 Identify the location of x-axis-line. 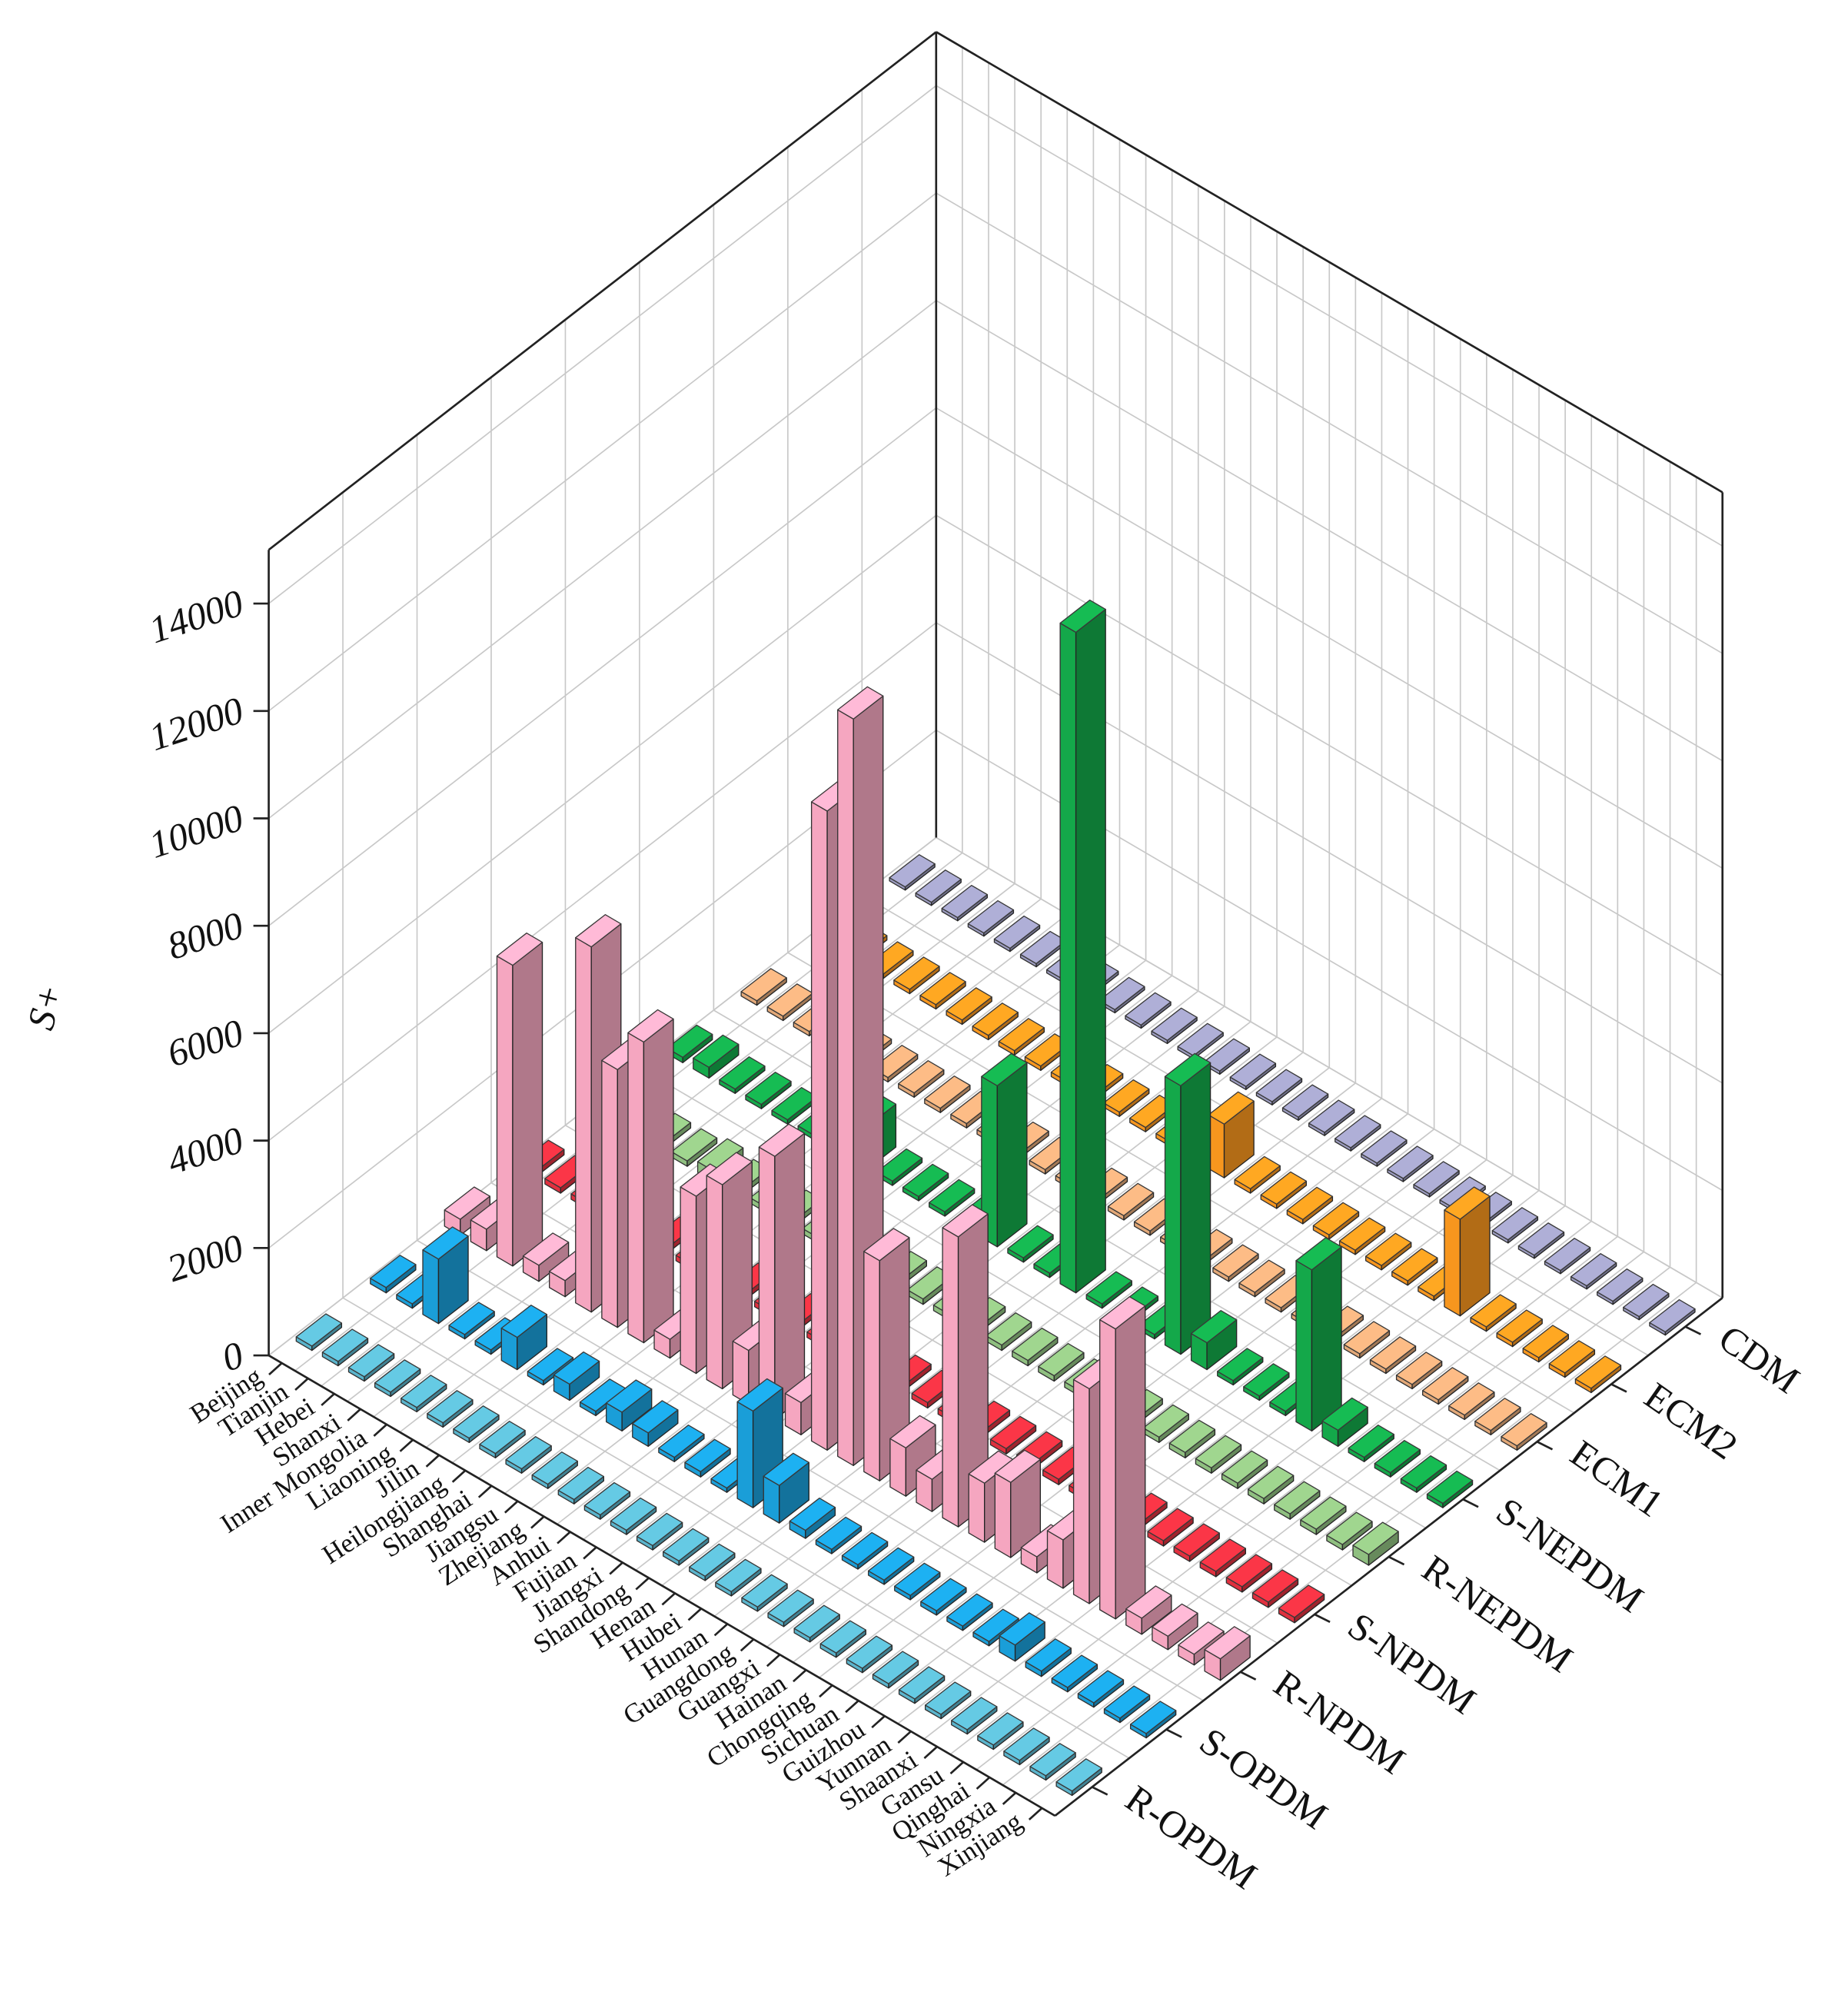
(662, 1585).